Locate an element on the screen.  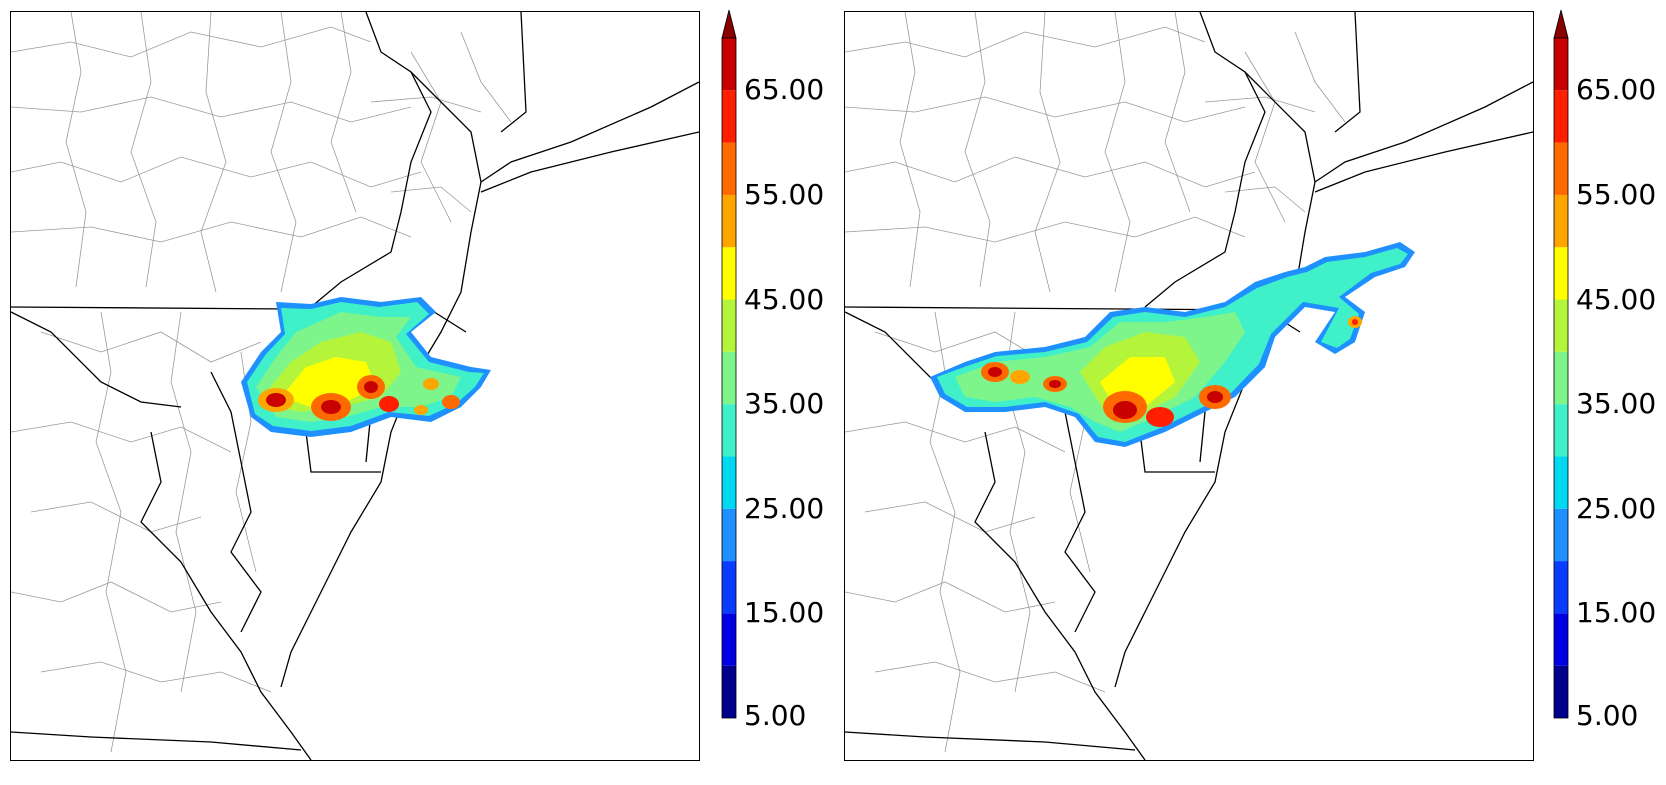
colorbar-right-svg is located at coordinates (1561, 364).